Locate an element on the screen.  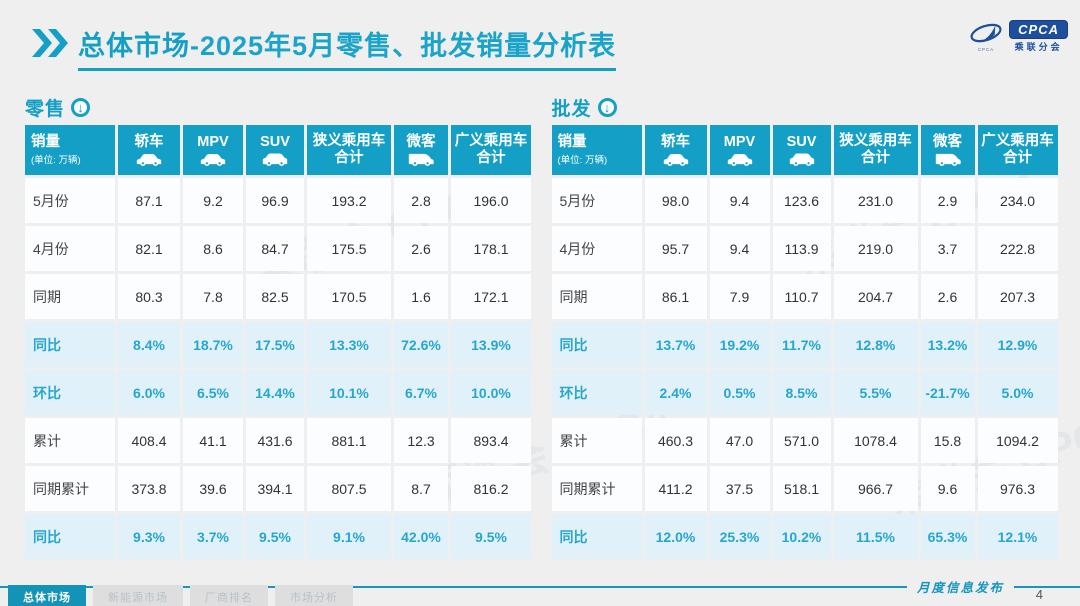
wholesale-label: 批发 ↓ is located at coordinates (804, 107).